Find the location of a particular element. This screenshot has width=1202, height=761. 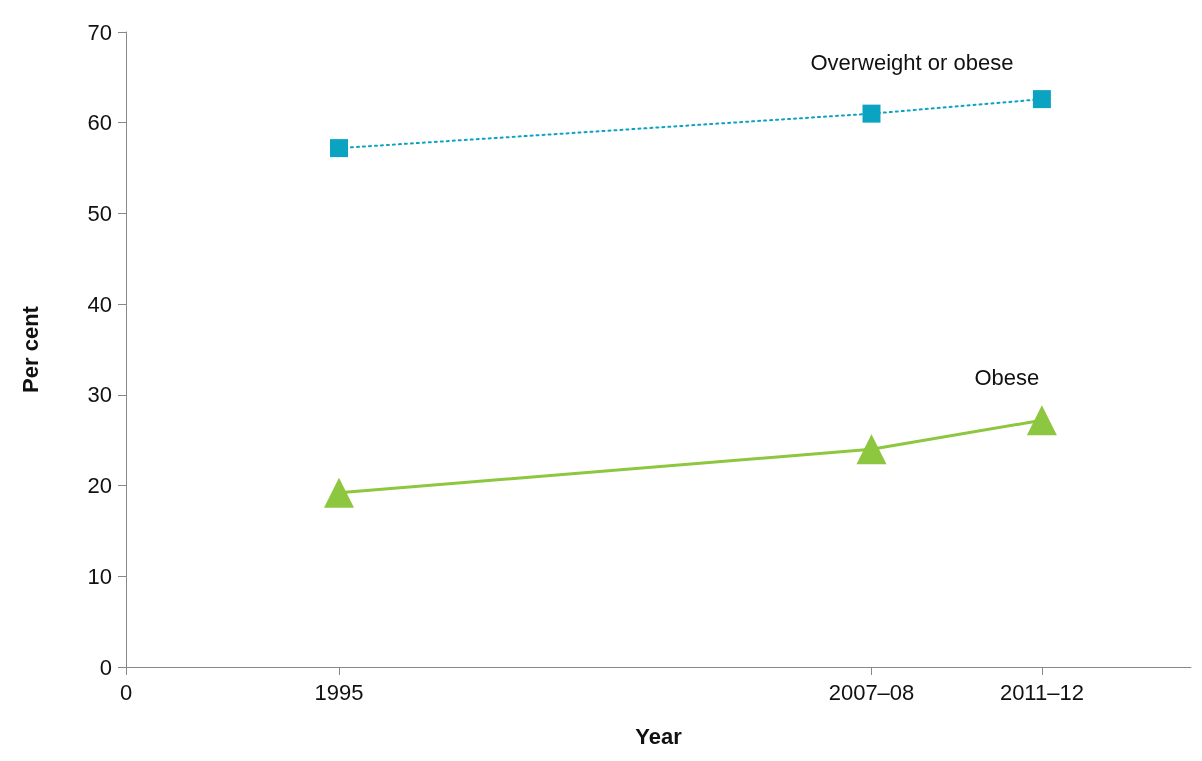

y-tick-label: 40 is located at coordinates (99, 304).